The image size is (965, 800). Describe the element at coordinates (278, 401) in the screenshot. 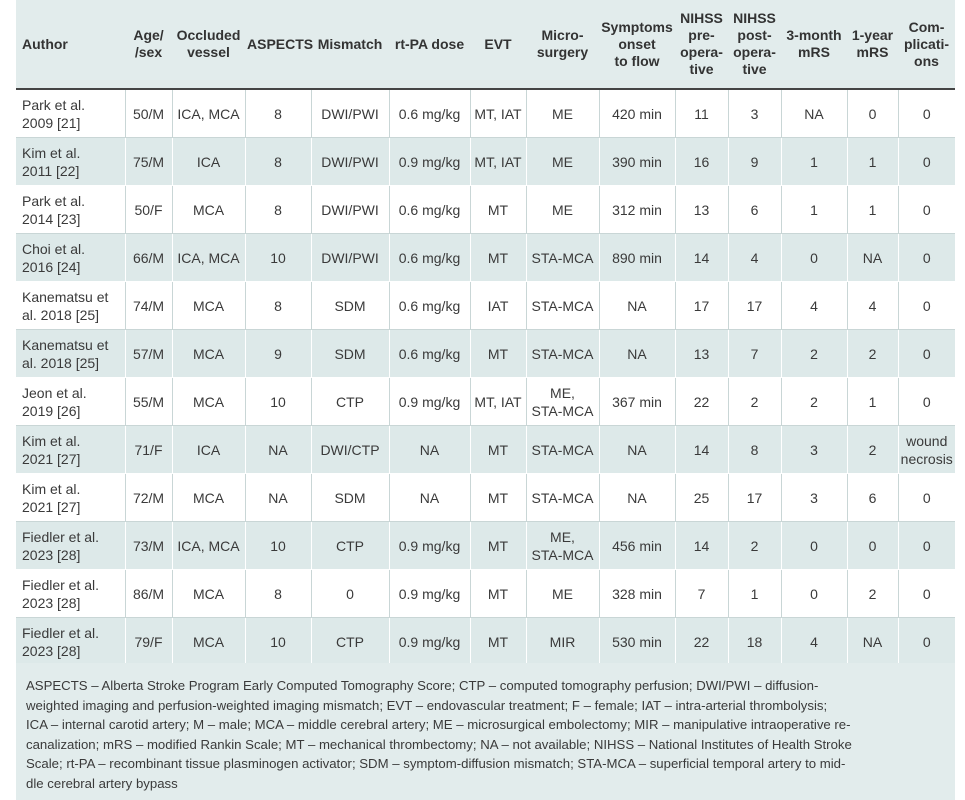

I see `table-cell: 10` at that location.